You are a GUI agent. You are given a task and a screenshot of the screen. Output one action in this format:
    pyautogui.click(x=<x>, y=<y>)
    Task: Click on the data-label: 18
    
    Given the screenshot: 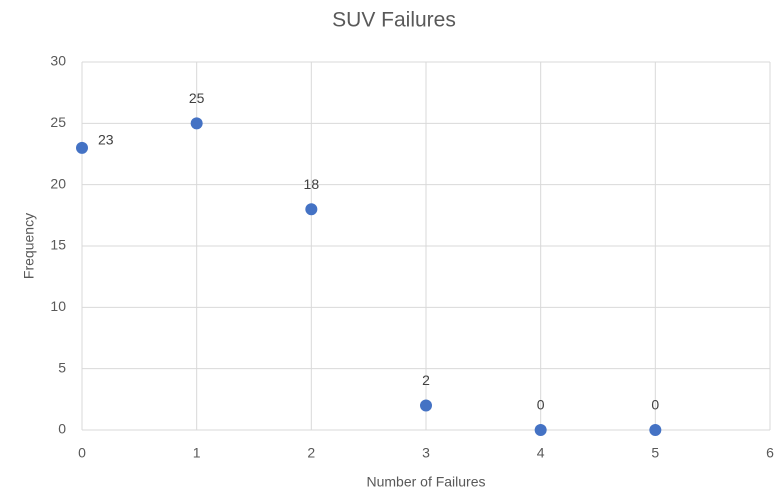 What is the action you would take?
    pyautogui.click(x=312, y=184)
    